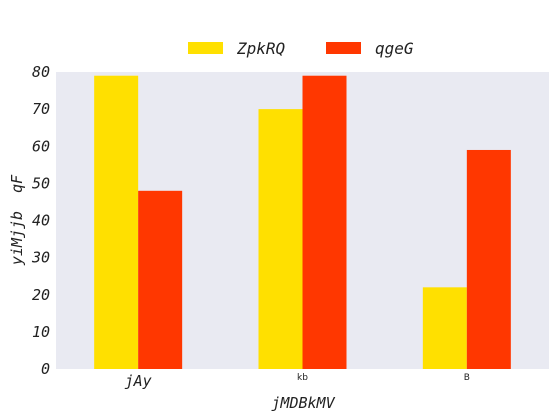 This screenshot has width=560, height=420. I want to click on y-tick-label: 80, so click(41, 72).